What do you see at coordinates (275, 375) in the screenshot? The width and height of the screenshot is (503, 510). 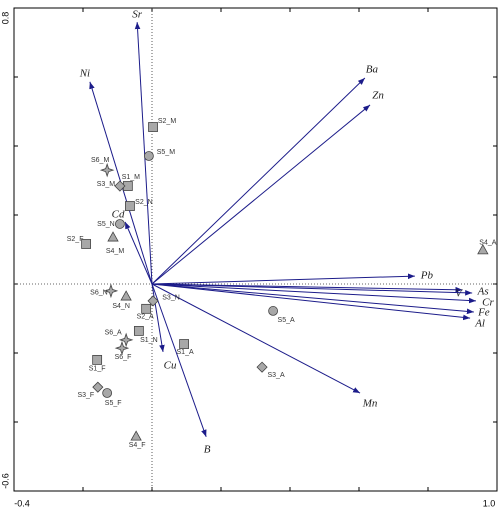 I see `sample-label: S3_A` at bounding box center [275, 375].